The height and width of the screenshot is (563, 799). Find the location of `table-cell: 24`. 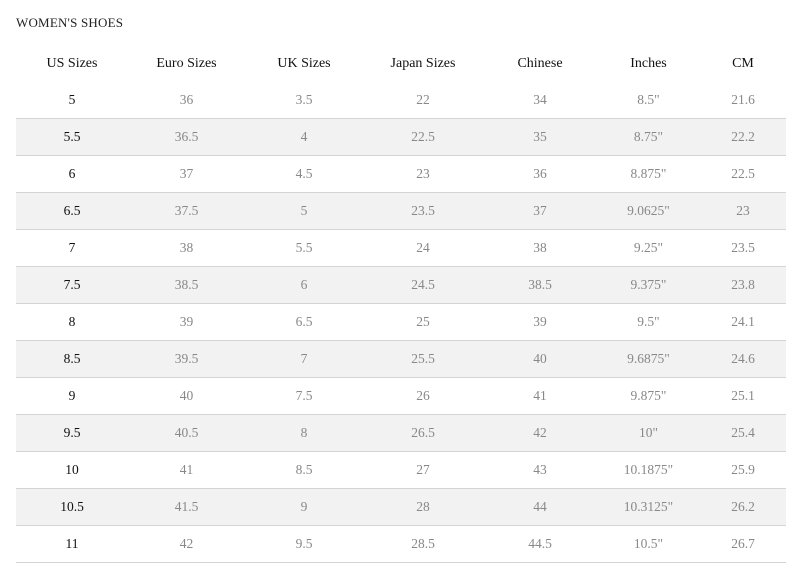

table-cell: 24 is located at coordinates (423, 248).